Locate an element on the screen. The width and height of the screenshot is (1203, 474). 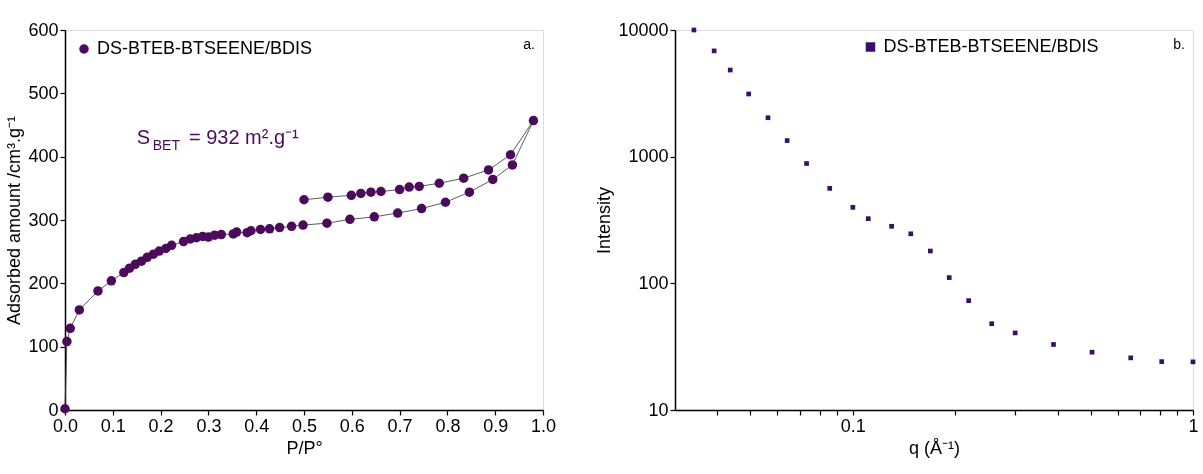
annotation: a. is located at coordinates (529, 44).